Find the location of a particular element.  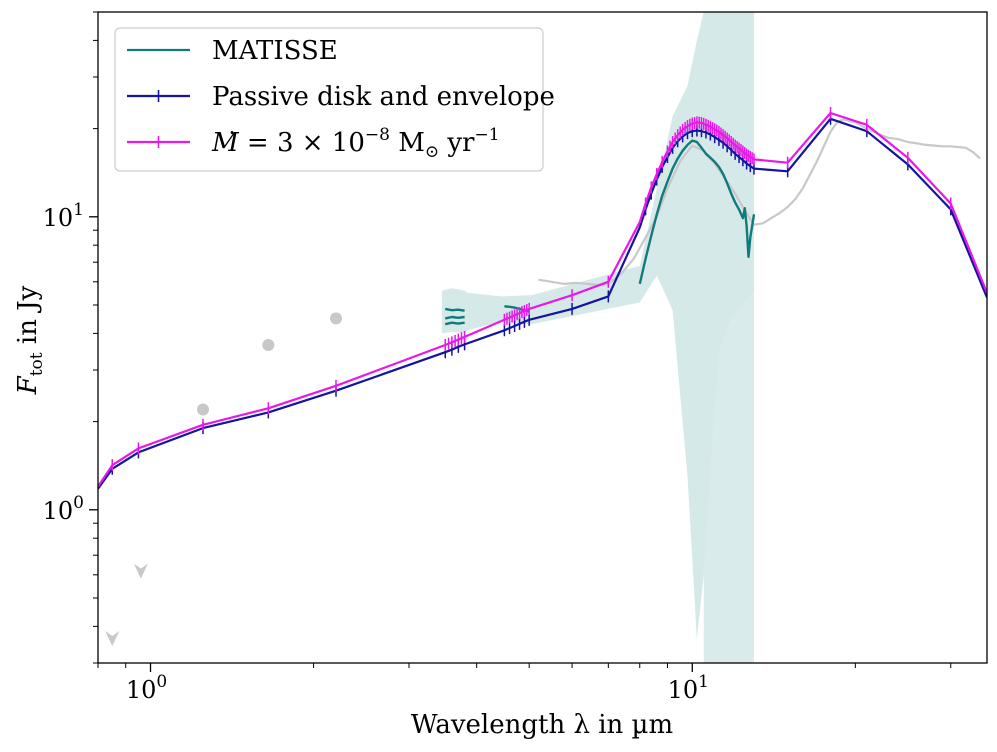

y-tick-label-exp-1: 1 is located at coordinates (78, 210).